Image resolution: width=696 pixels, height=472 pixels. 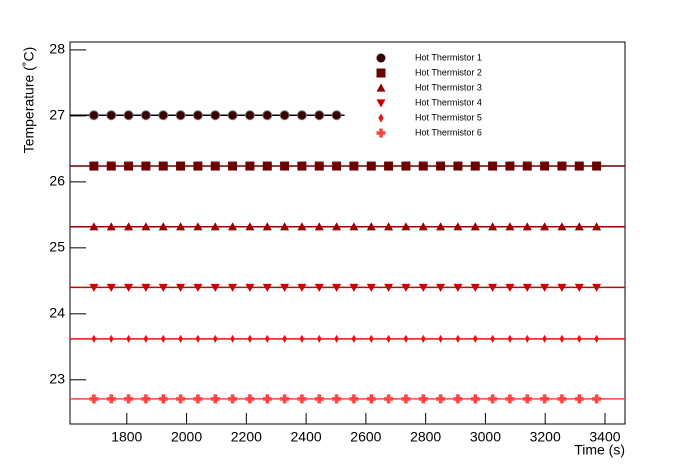 I want to click on x-tick-label: 3000, so click(x=485, y=437).